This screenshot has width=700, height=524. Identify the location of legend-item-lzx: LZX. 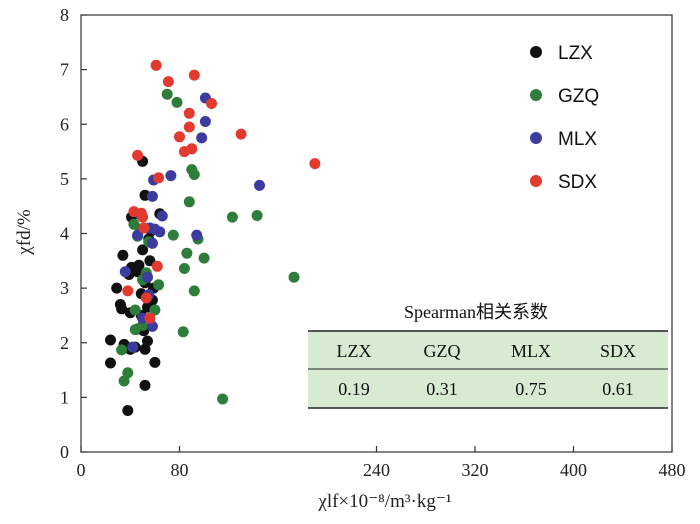
(561, 53).